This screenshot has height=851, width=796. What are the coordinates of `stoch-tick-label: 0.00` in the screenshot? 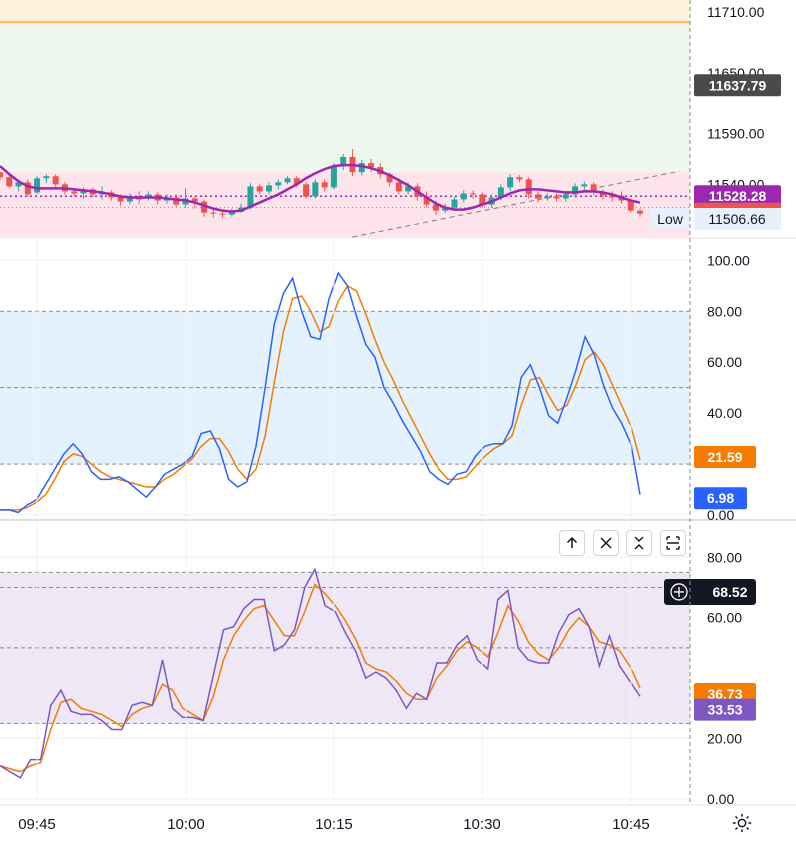 It's located at (720, 515).